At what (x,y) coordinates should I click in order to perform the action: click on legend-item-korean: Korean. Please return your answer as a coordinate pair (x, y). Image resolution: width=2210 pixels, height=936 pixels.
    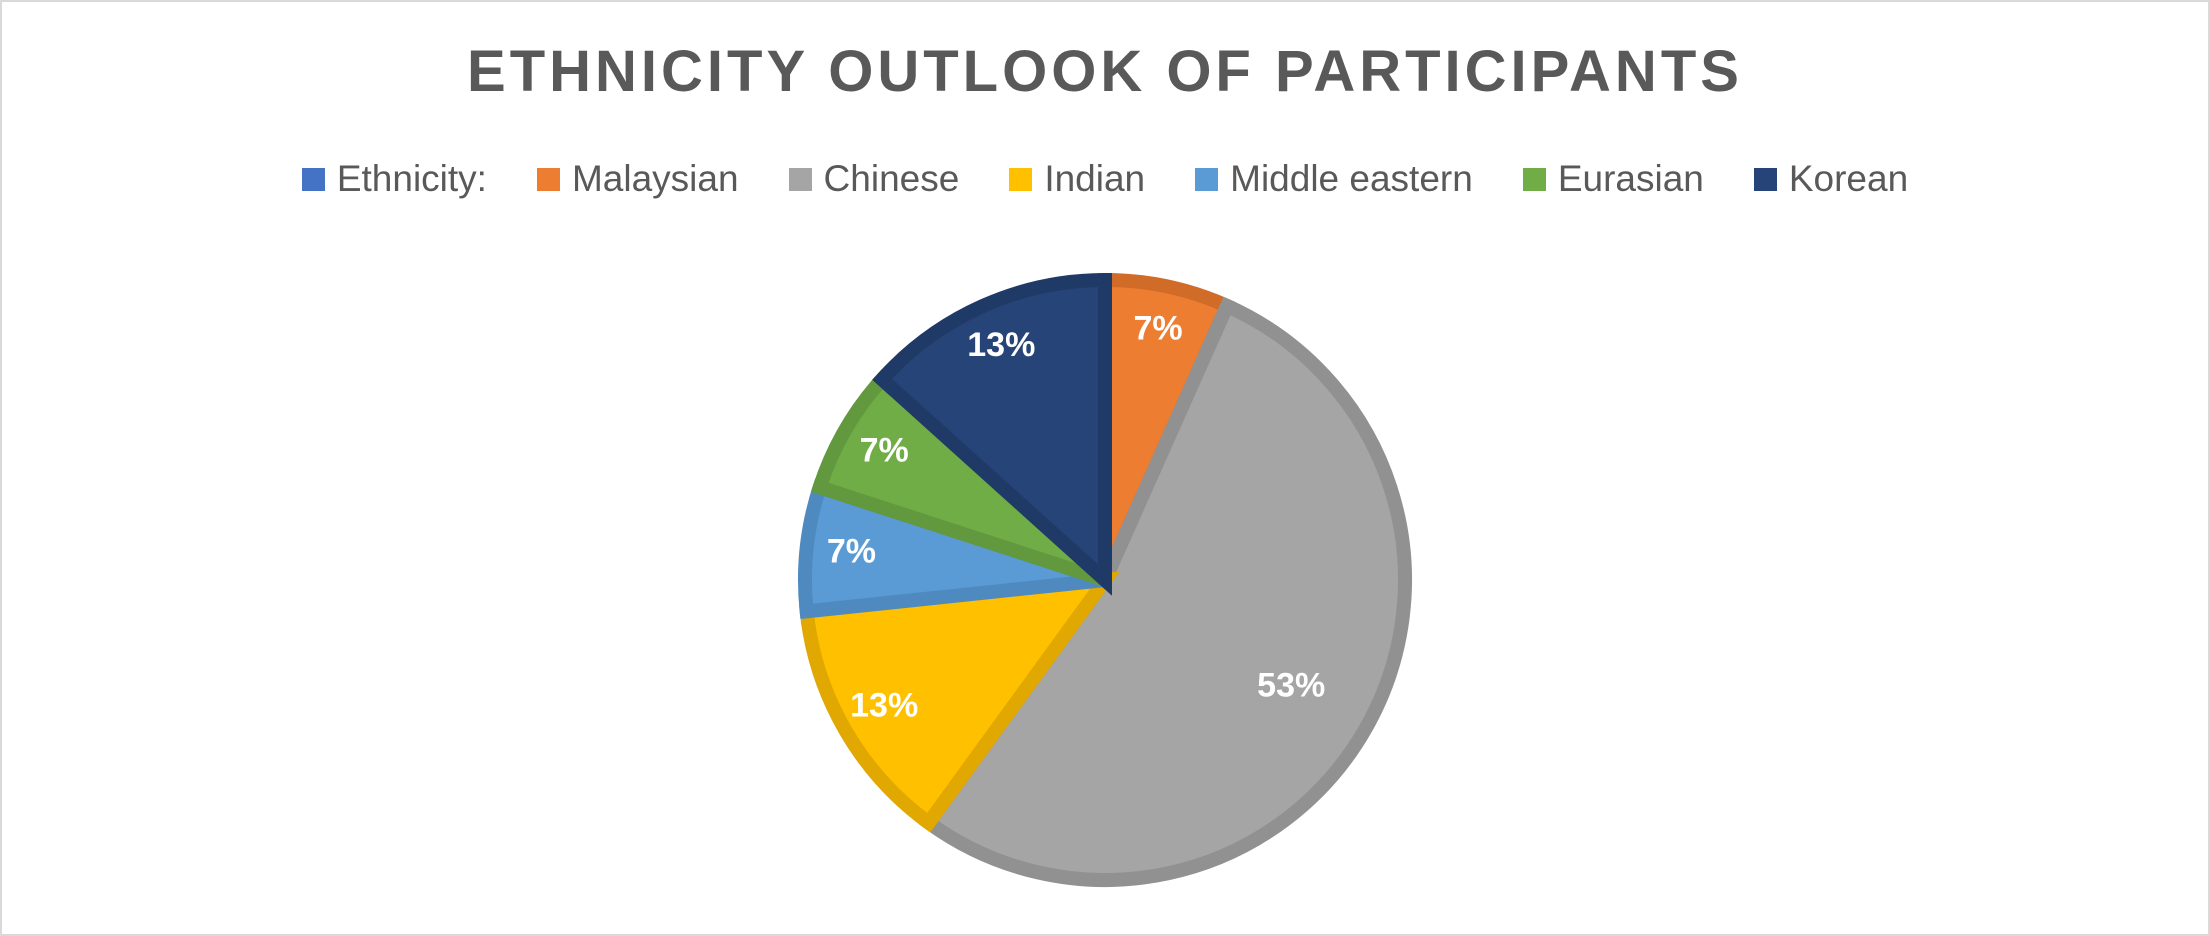
    Looking at the image, I should click on (1831, 179).